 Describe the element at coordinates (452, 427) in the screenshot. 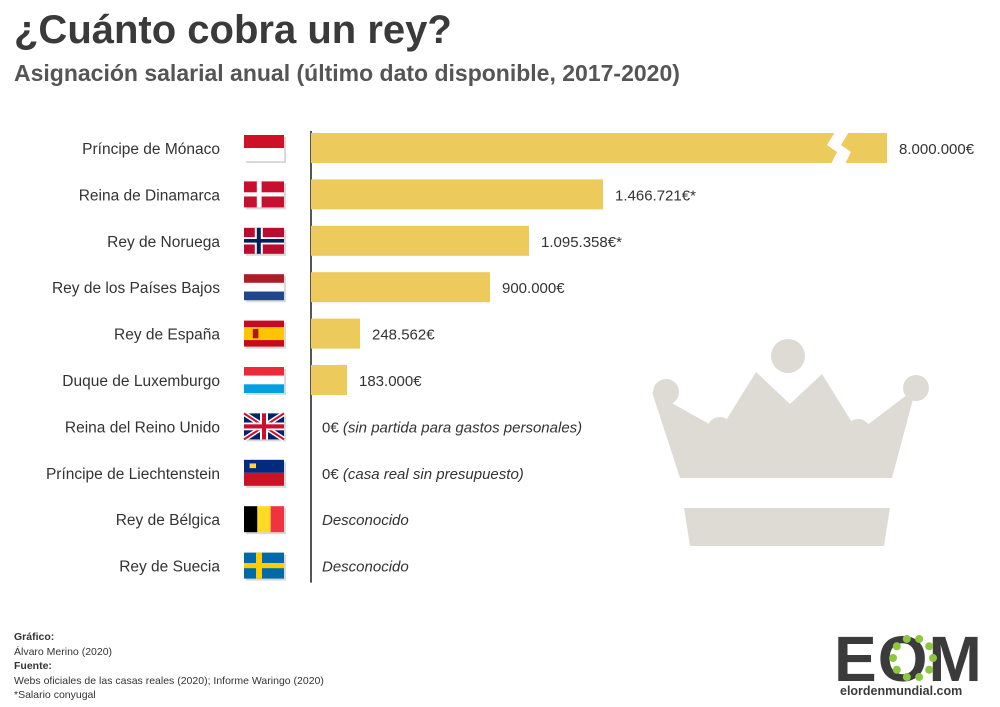

I see `value-label: 0€ (sin partida para gastos personales)` at that location.